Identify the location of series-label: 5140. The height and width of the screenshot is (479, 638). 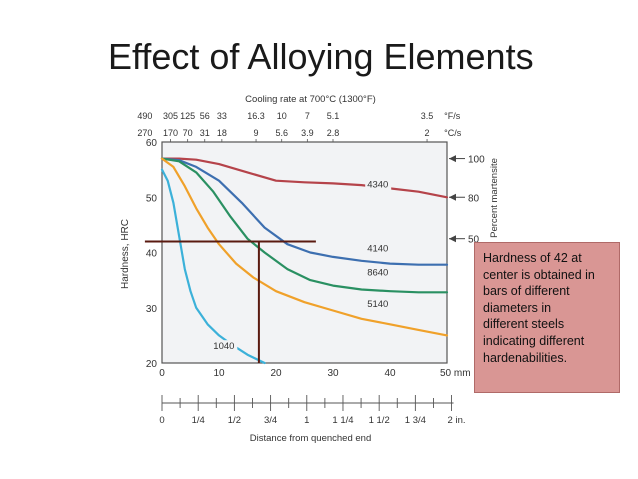
(377, 304).